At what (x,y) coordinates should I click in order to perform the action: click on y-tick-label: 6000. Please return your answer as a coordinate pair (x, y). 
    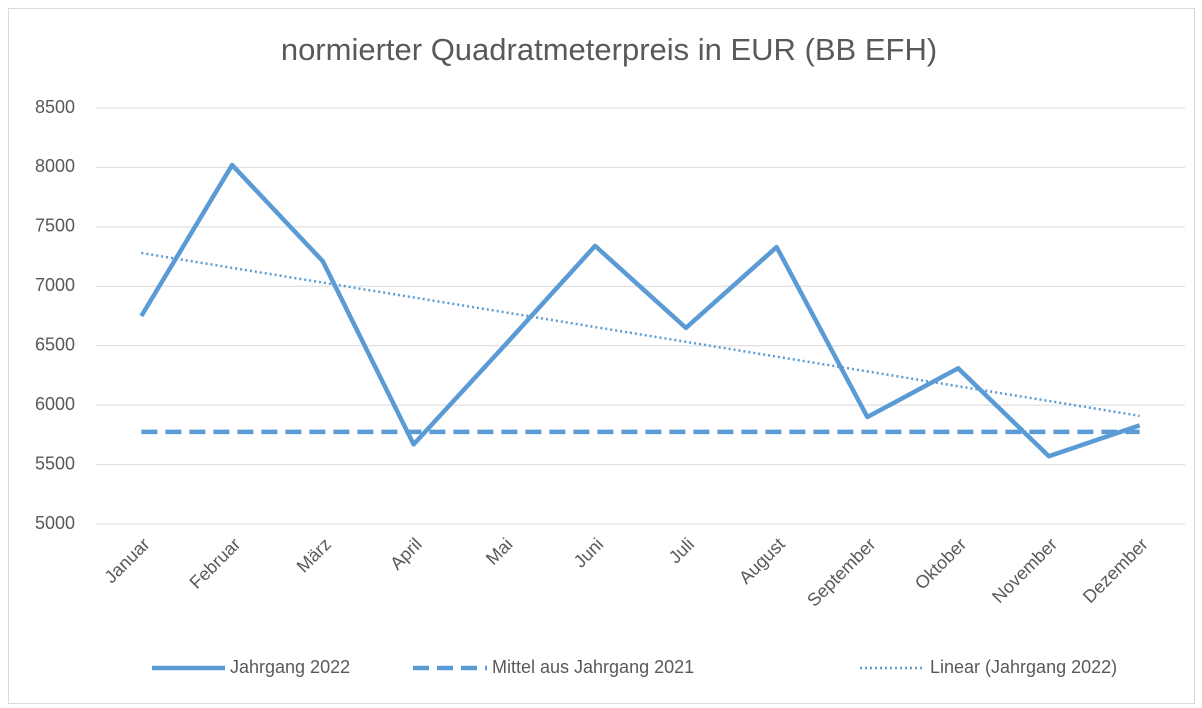
    Looking at the image, I should click on (55, 404).